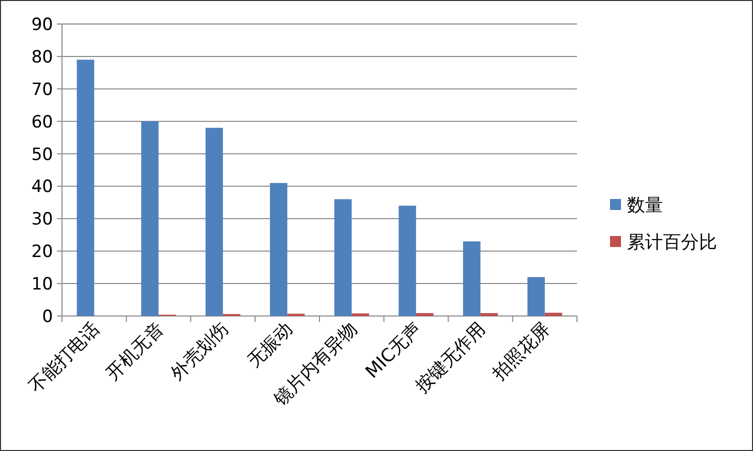  Describe the element at coordinates (645, 205) in the screenshot. I see `legend-label: 数量` at that location.